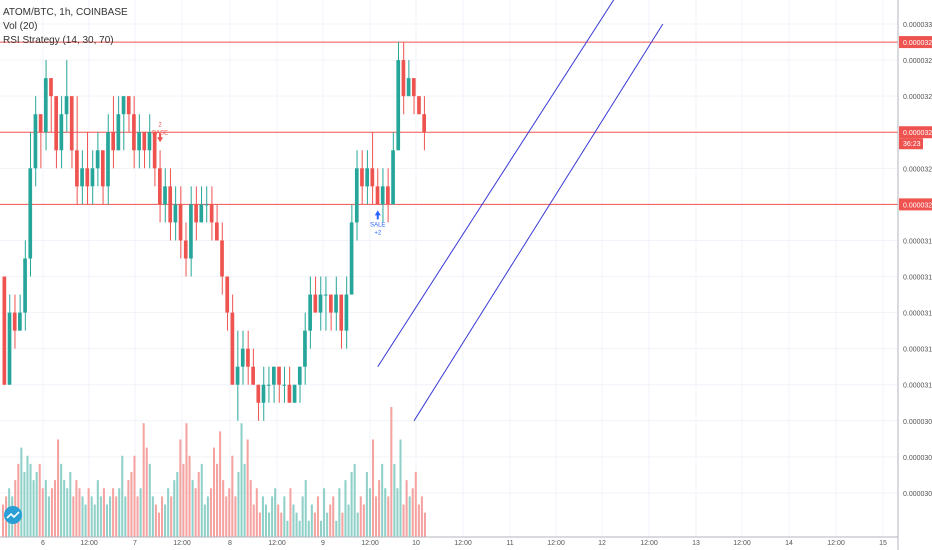  Describe the element at coordinates (182, 543) in the screenshot. I see `time-tick-label: 12:00` at that location.